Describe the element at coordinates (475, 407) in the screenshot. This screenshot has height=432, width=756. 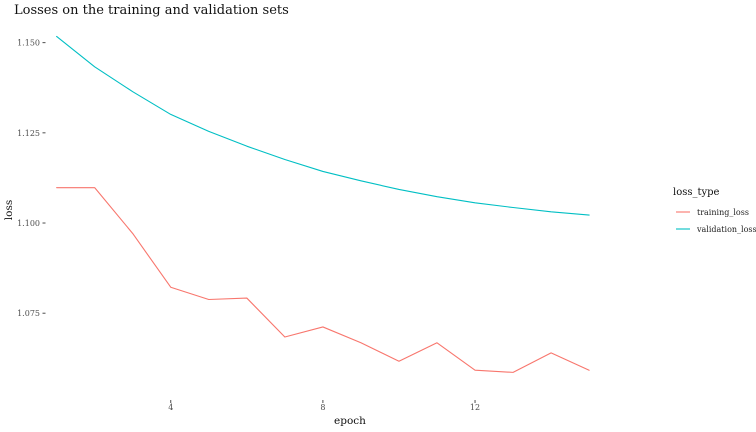
I see `x-tick-label: 12` at that location.